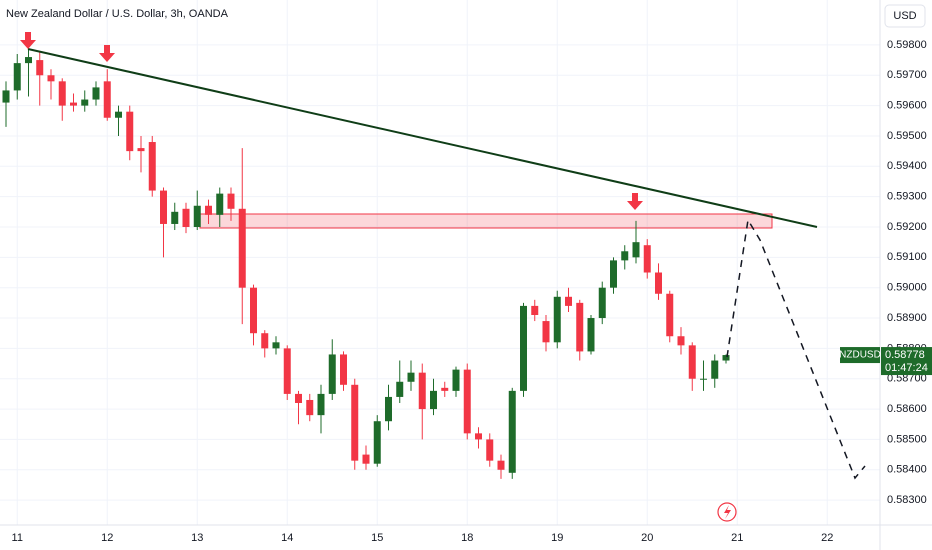 The width and height of the screenshot is (932, 550). What do you see at coordinates (907, 288) in the screenshot?
I see `y-tick-label: 0.59000` at bounding box center [907, 288].